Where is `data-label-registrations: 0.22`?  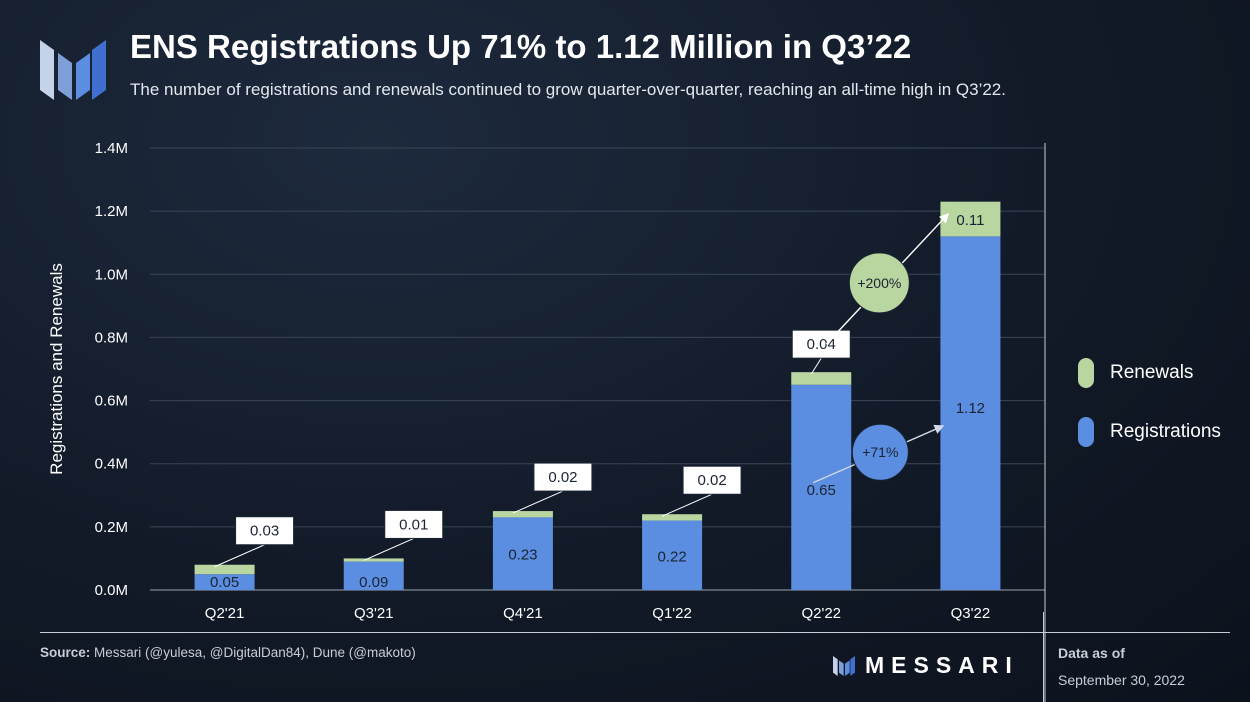 data-label-registrations: 0.22 is located at coordinates (671, 556).